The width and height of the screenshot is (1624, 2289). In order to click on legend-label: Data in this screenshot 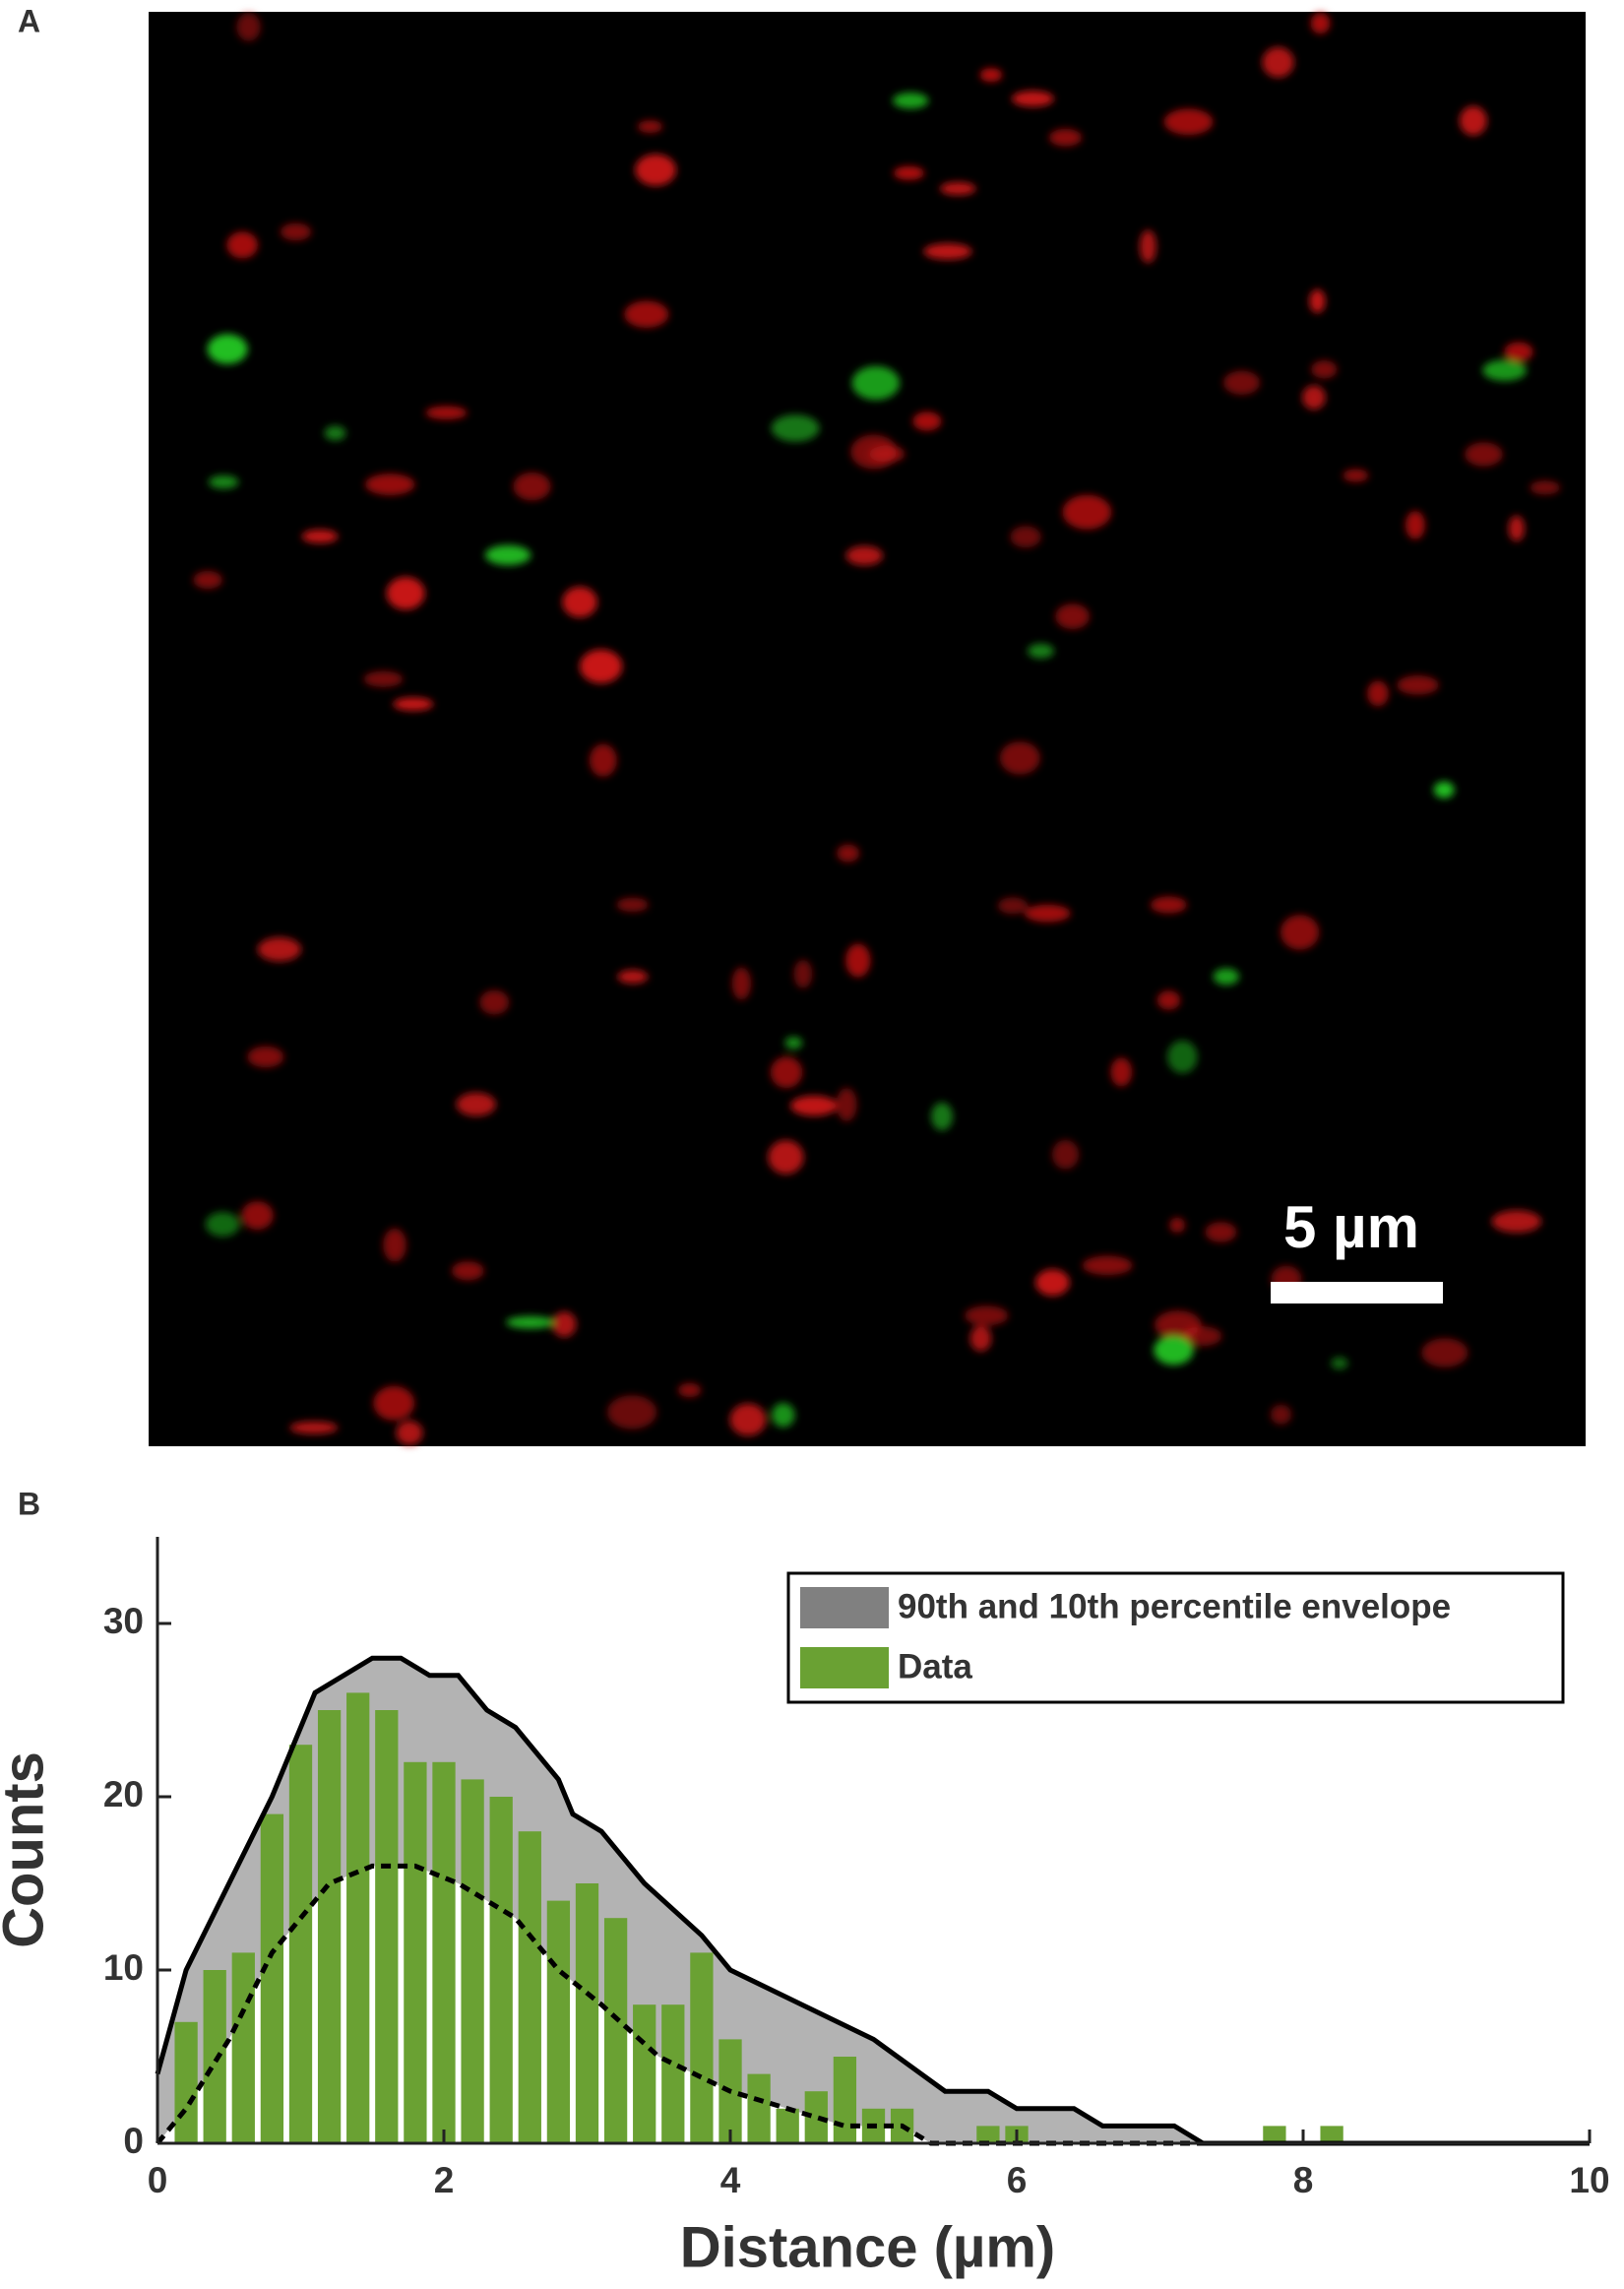, I will do `click(935, 1666)`.